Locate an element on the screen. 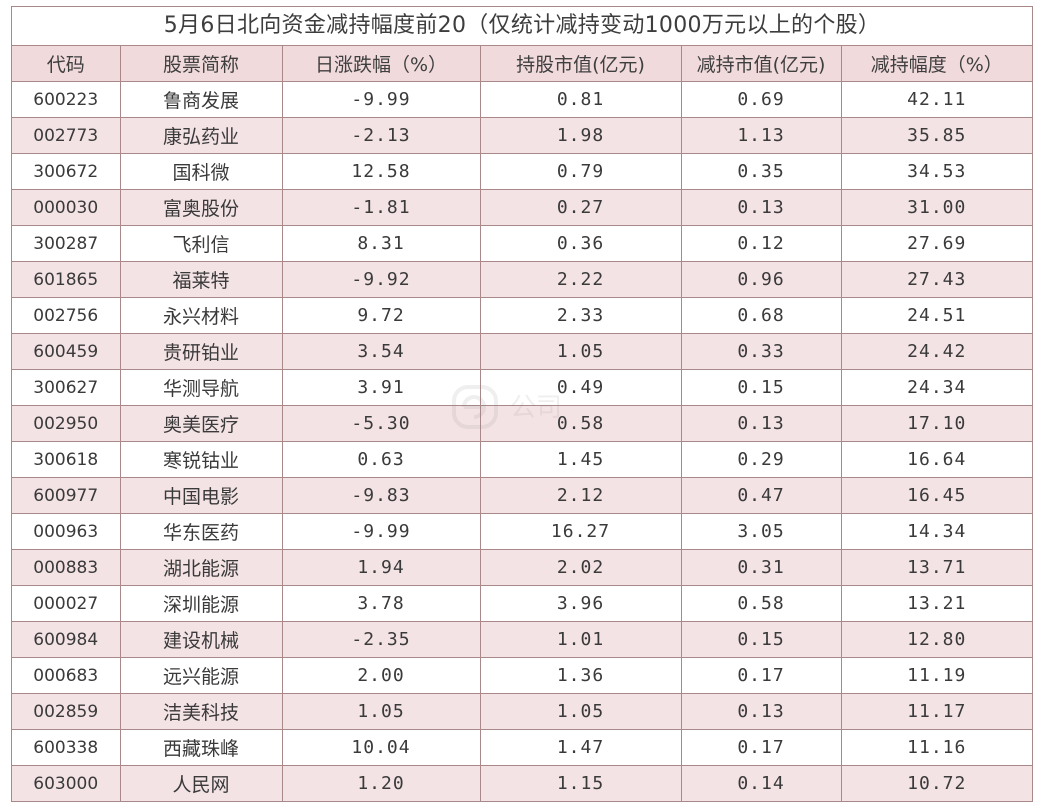  cell-change: 3.78 is located at coordinates (381, 603).